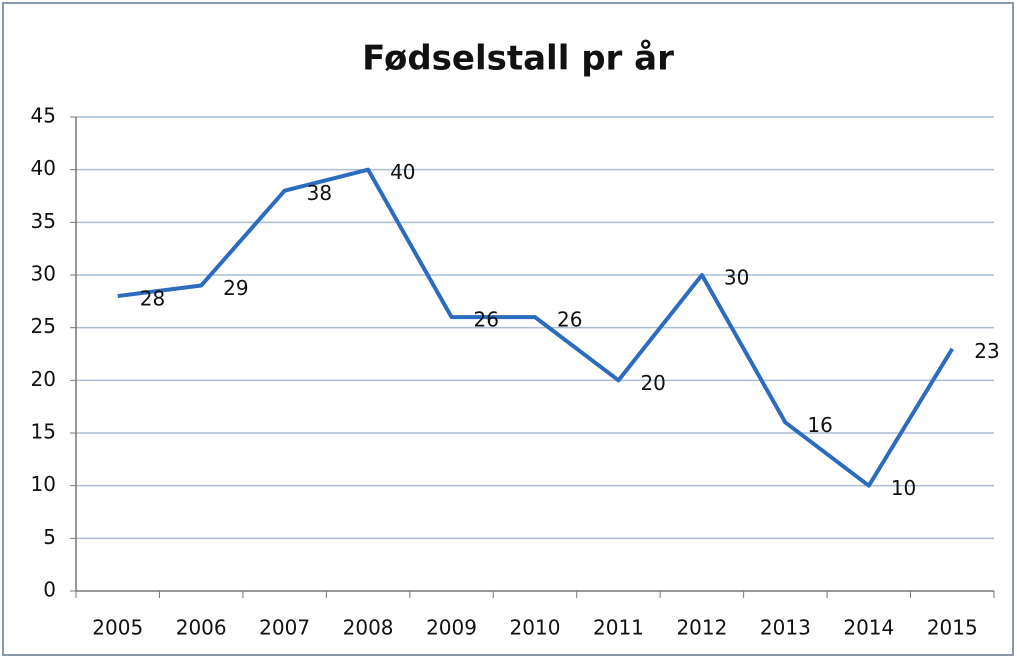 The height and width of the screenshot is (659, 1017). Describe the element at coordinates (284, 628) in the screenshot. I see `x-tick-label: 2007` at that location.